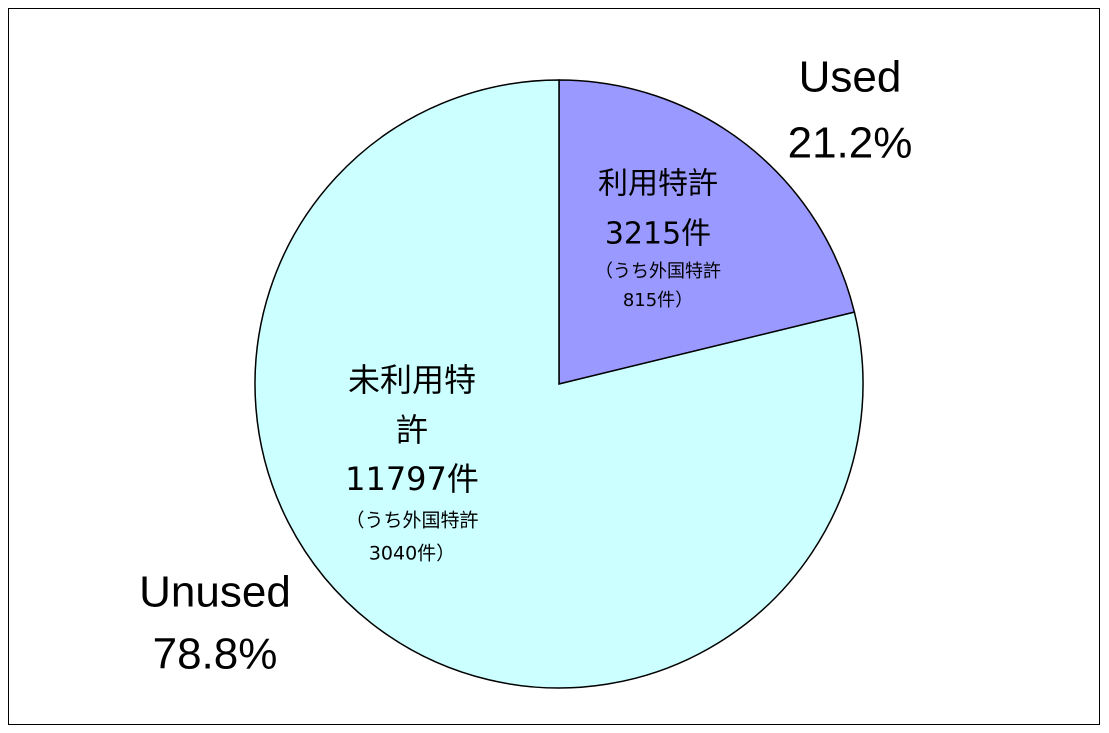 This screenshot has height=733, width=1109. I want to click on slice-label: 3040件）, so click(412, 554).